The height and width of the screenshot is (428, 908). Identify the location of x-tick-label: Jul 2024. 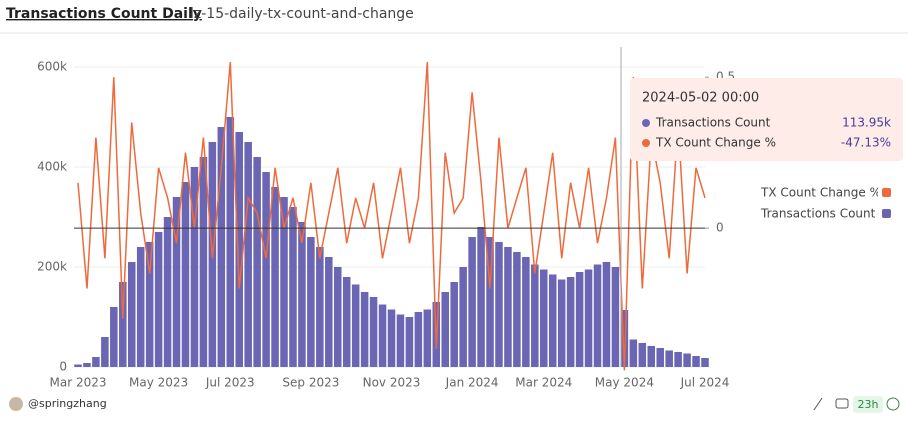
(705, 383).